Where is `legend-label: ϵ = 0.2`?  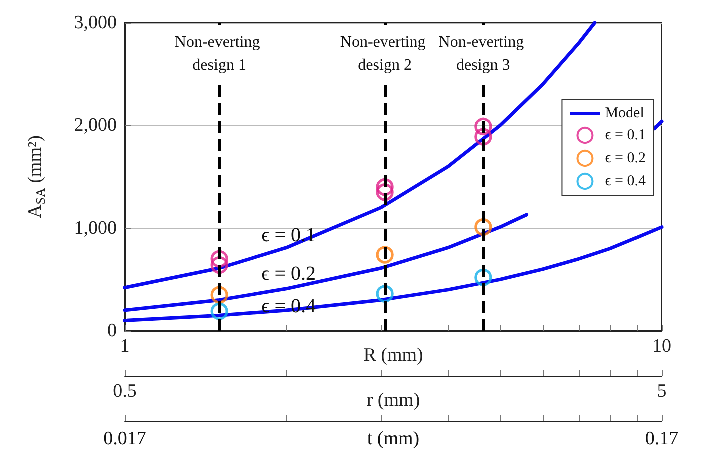
legend-label: ϵ = 0.2 is located at coordinates (625, 158).